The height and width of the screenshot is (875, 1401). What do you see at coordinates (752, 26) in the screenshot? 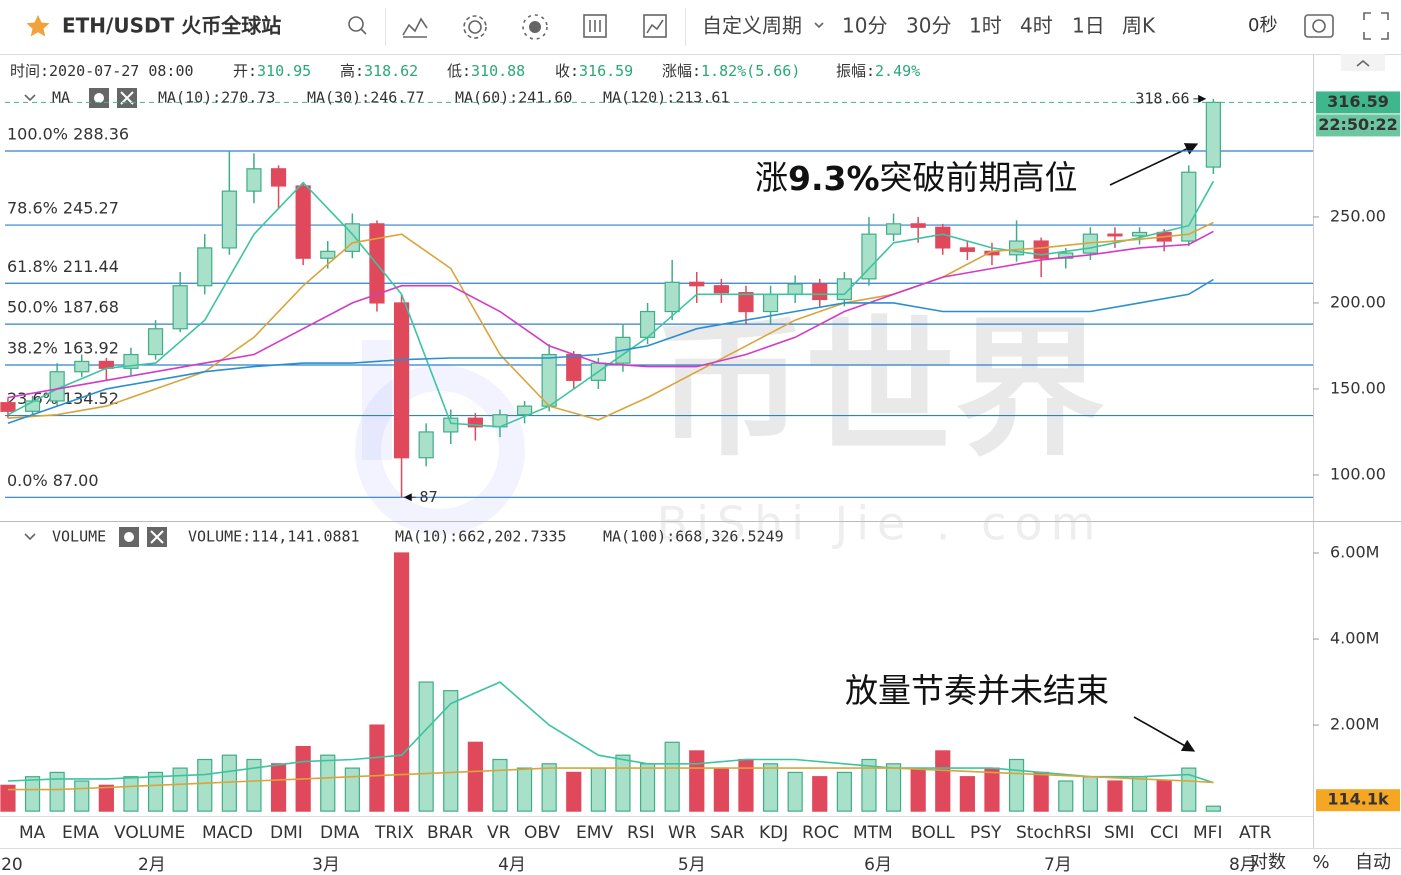
I see `period-option: 自定义周期` at bounding box center [752, 26].